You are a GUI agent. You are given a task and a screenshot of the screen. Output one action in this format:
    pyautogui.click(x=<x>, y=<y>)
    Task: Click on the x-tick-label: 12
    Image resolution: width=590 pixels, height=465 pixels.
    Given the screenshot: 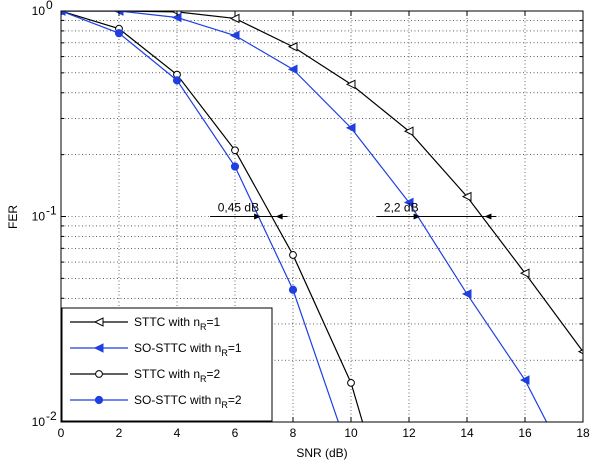 What is the action you would take?
    pyautogui.click(x=409, y=433)
    